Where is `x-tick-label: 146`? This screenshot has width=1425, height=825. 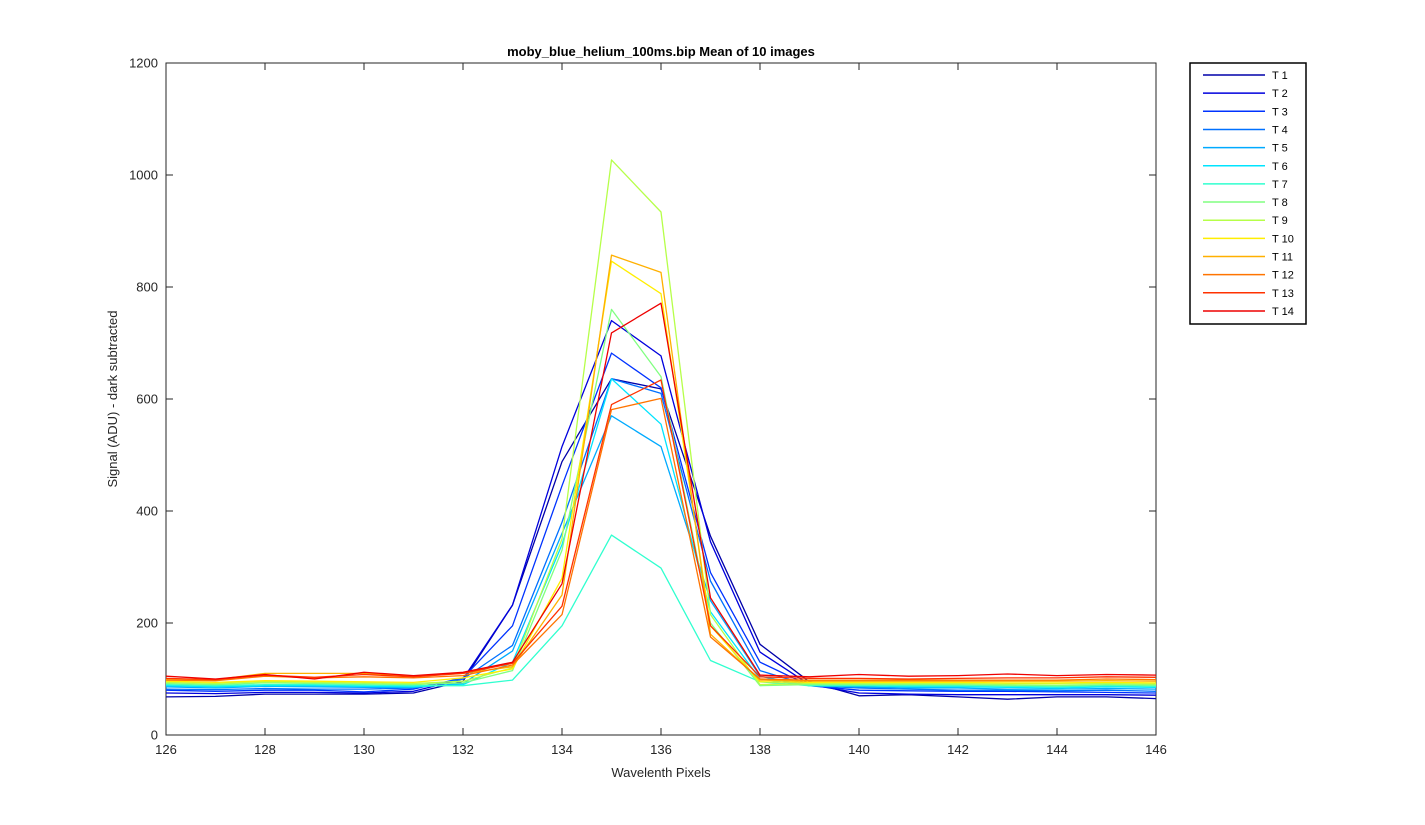
x-tick-label: 146 is located at coordinates (1156, 749).